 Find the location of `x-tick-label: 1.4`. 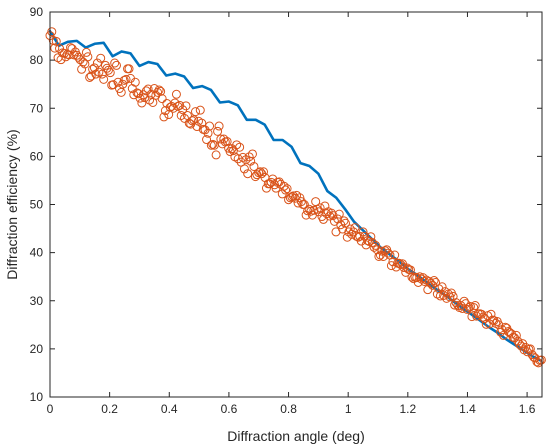

x-tick-label: 1.4 is located at coordinates (467, 409).